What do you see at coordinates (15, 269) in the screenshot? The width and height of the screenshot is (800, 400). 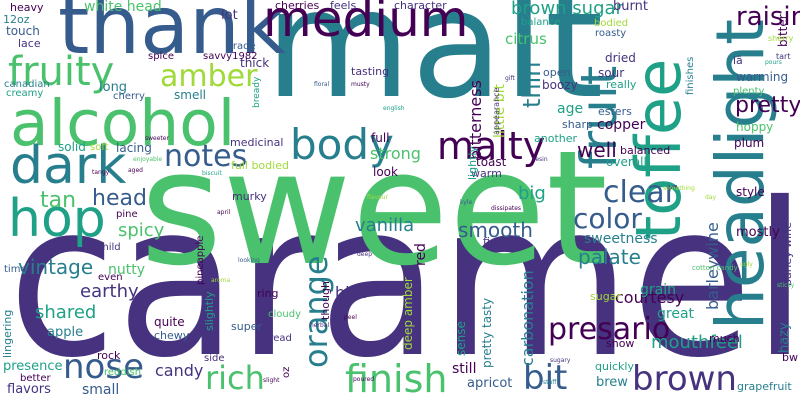 I see `word-time: time` at bounding box center [15, 269].